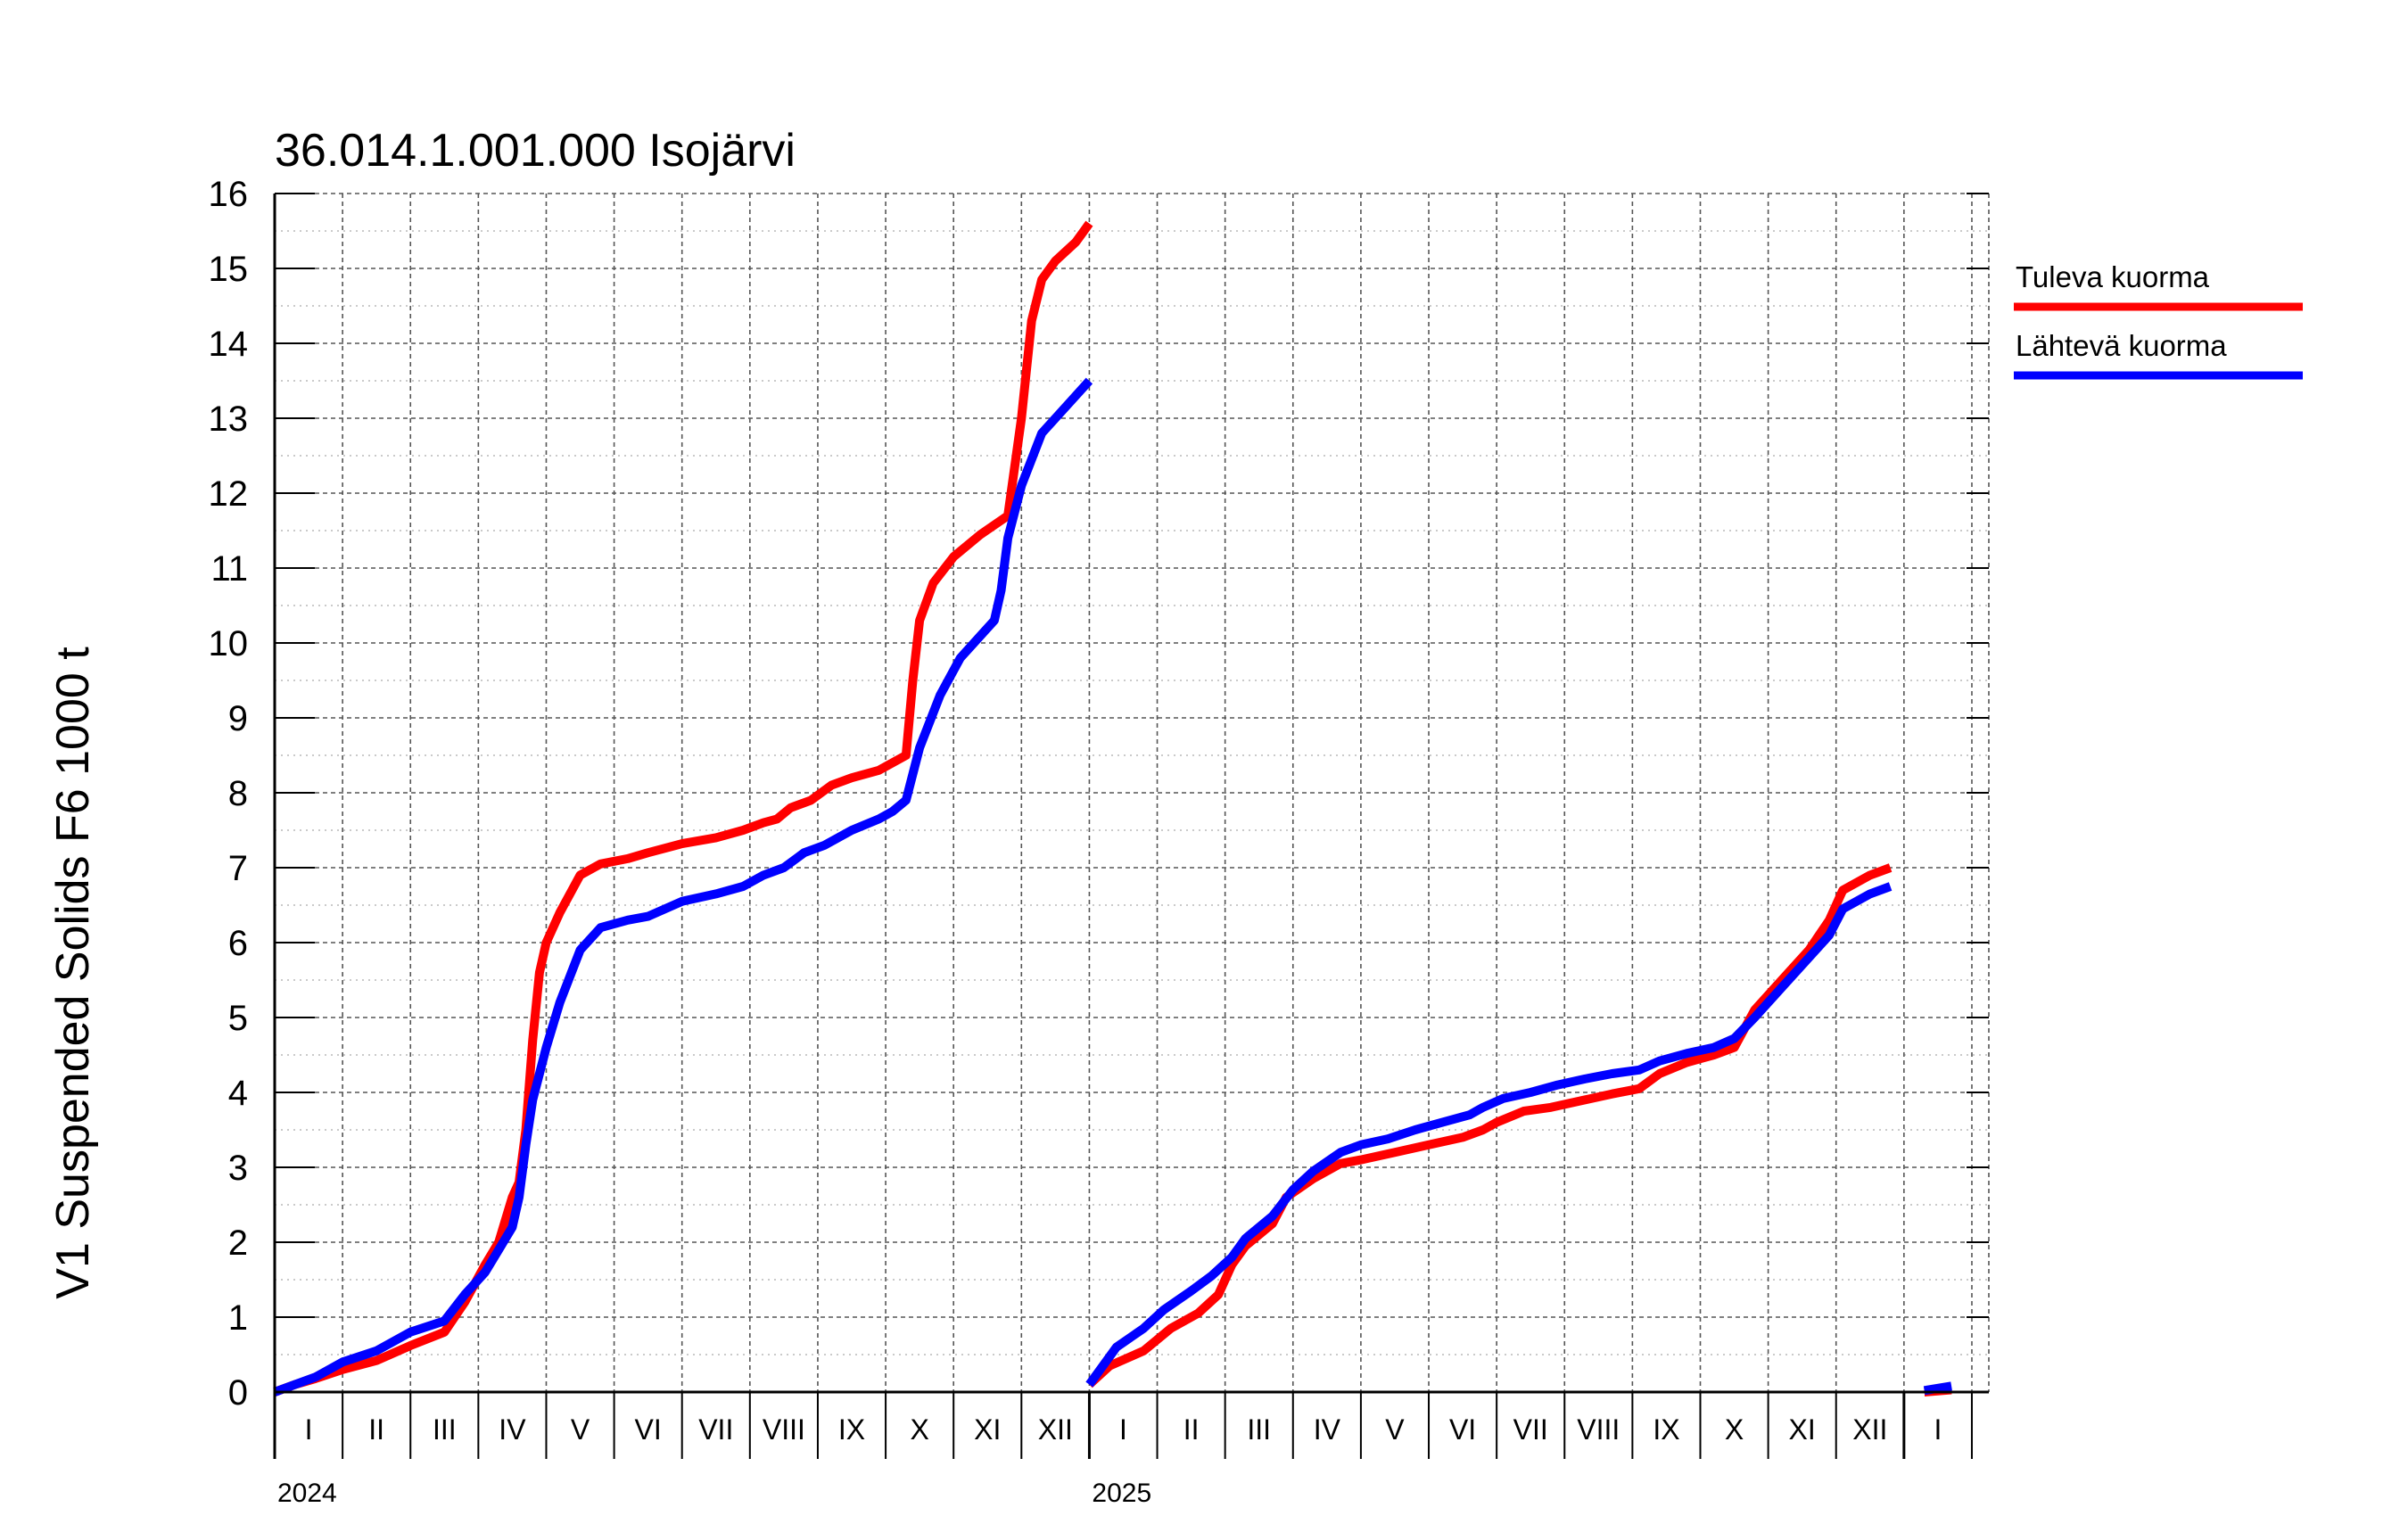 Image resolution: width=2408 pixels, height=1516 pixels. I want to click on legend: Tuleva kuorma Lähtevä kuorma, so click(2158, 320).